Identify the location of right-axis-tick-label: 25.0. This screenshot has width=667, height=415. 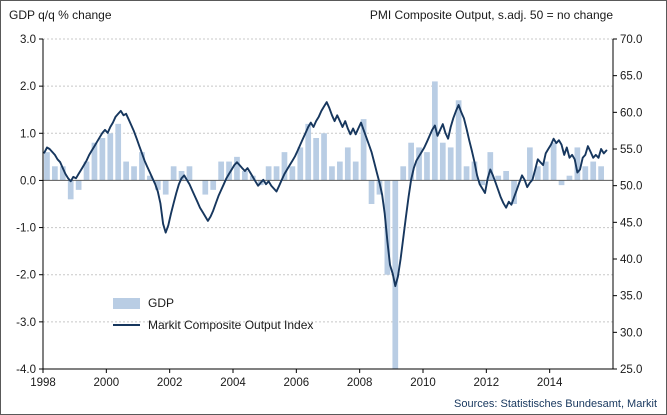
(631, 370).